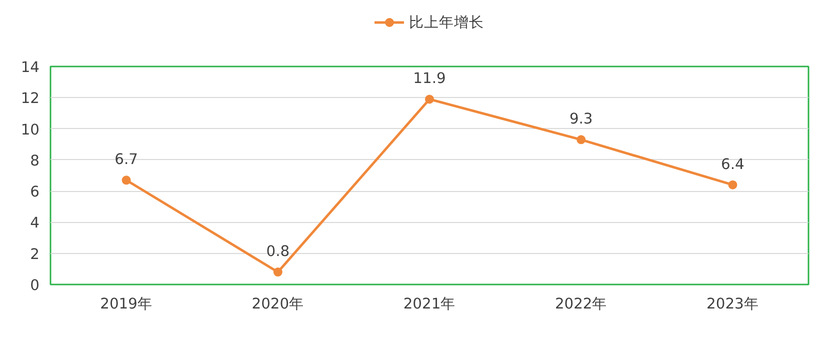 Image resolution: width=832 pixels, height=337 pixels. What do you see at coordinates (126, 159) in the screenshot?
I see `data-label: 6.7` at bounding box center [126, 159].